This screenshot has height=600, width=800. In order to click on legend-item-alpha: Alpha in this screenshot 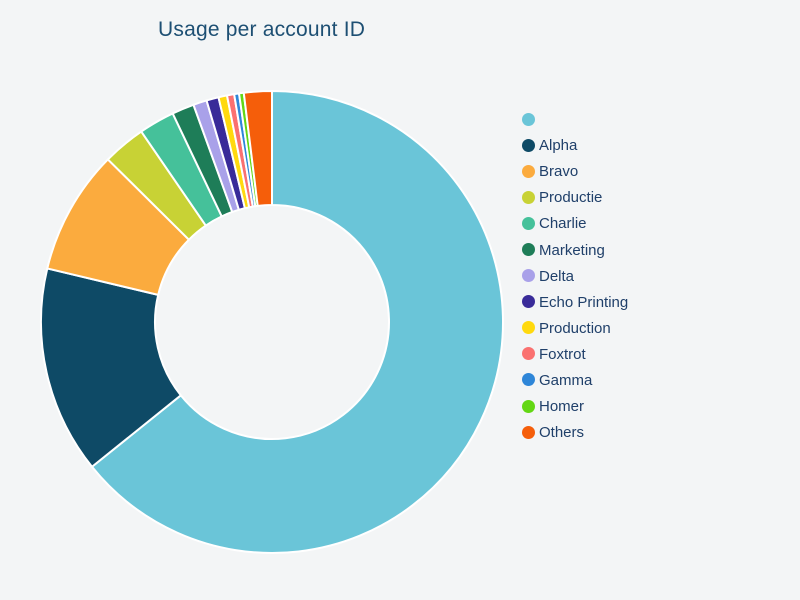, I will do `click(575, 145)`.